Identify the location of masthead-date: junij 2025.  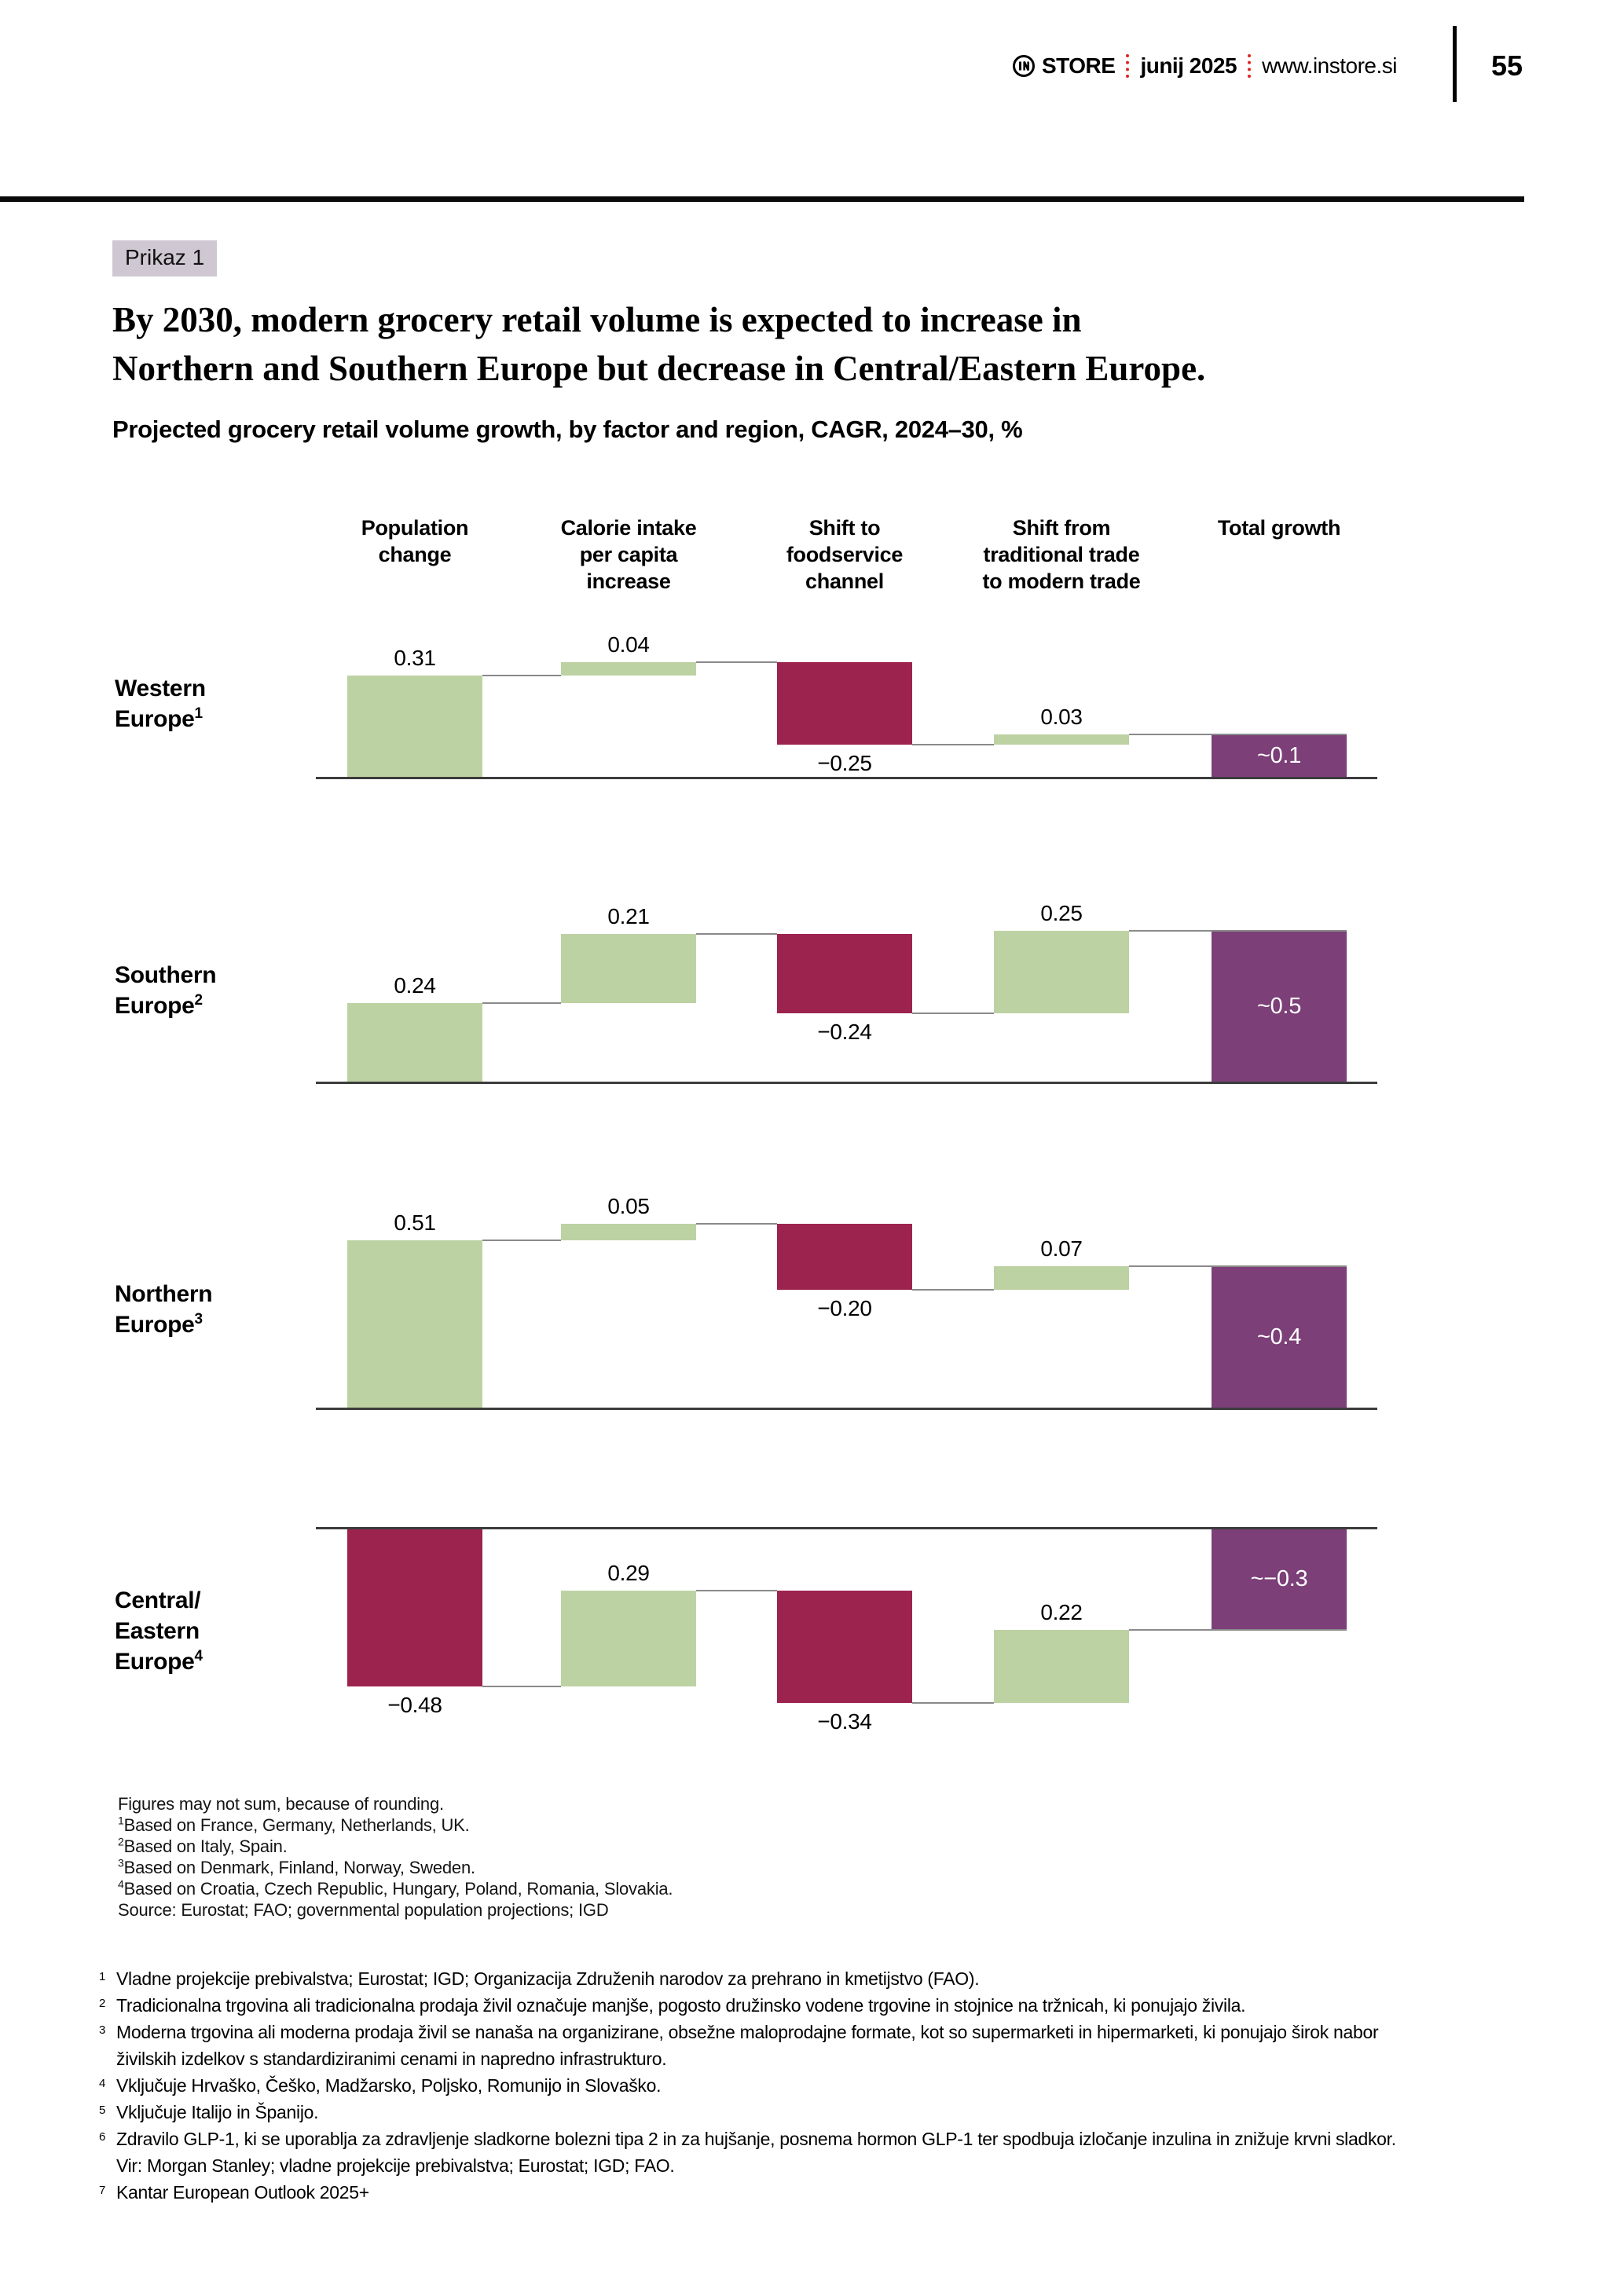
(1189, 65).